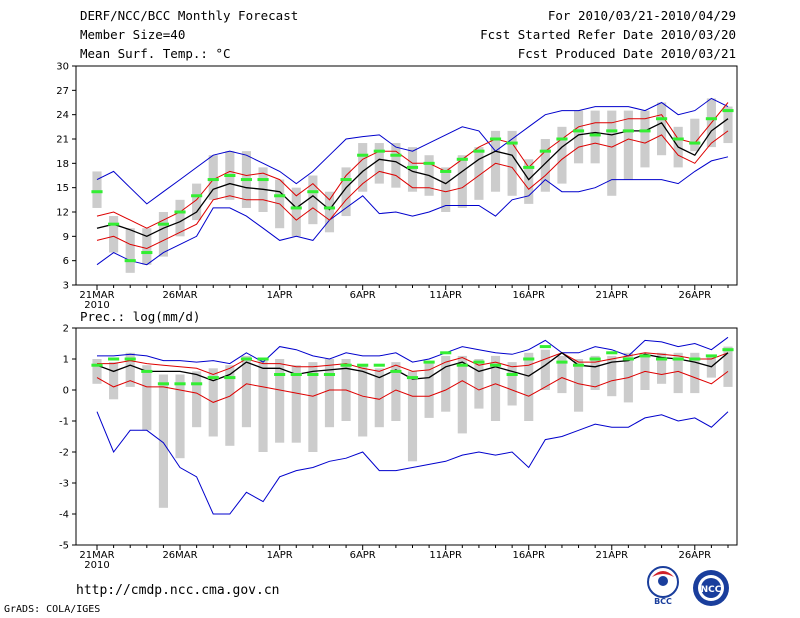 The image size is (800, 618). Describe the element at coordinates (413, 364) in the screenshot. I see `series-mean-spread` at that location.